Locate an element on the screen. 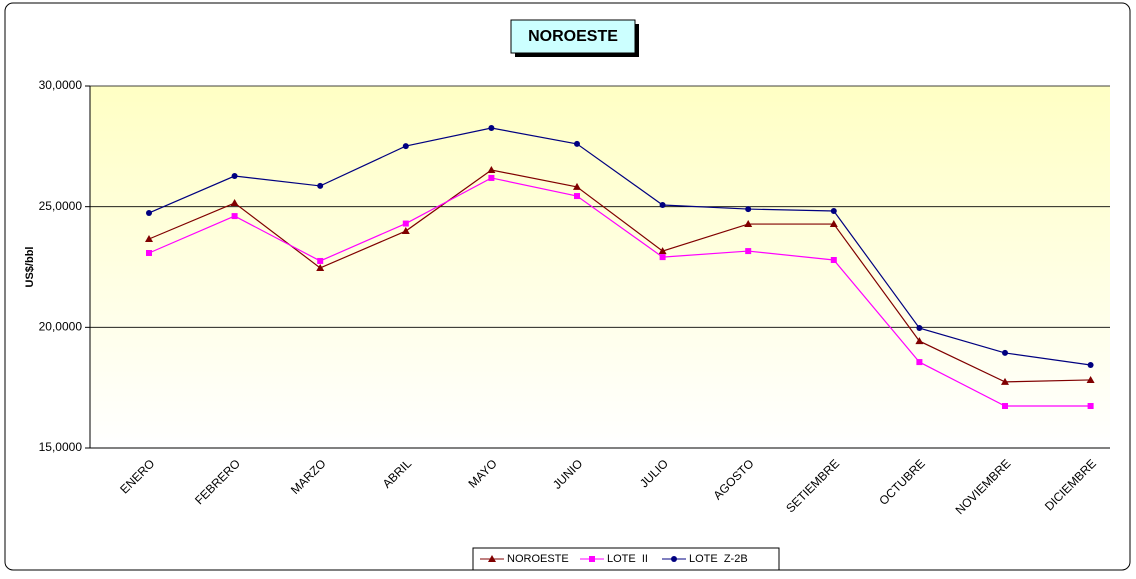 The height and width of the screenshot is (579, 1136). title-box is located at coordinates (573, 36).